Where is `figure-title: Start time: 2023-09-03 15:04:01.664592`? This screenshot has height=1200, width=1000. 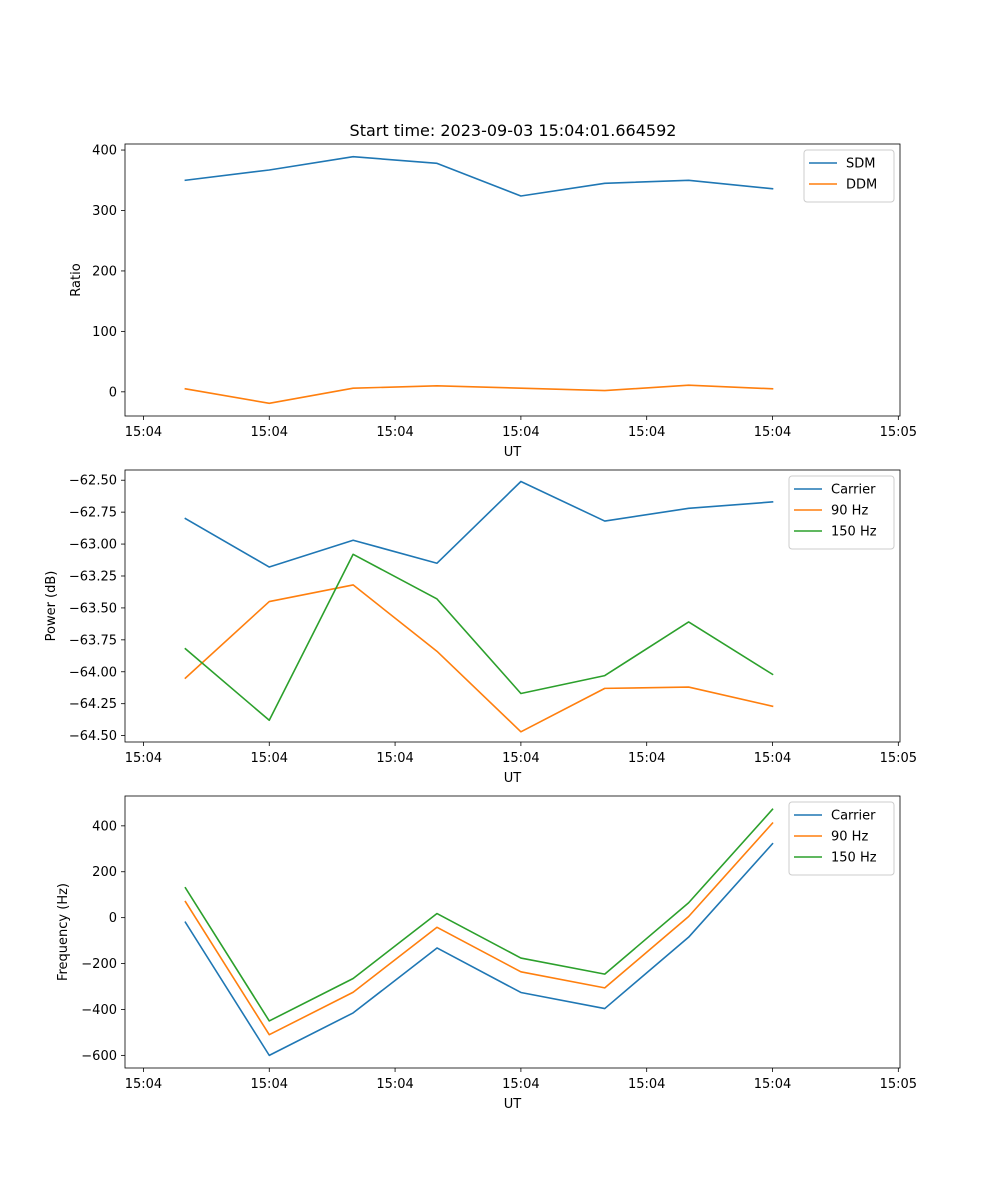 figure-title: Start time: 2023-09-03 15:04:01.664592 is located at coordinates (513, 130).